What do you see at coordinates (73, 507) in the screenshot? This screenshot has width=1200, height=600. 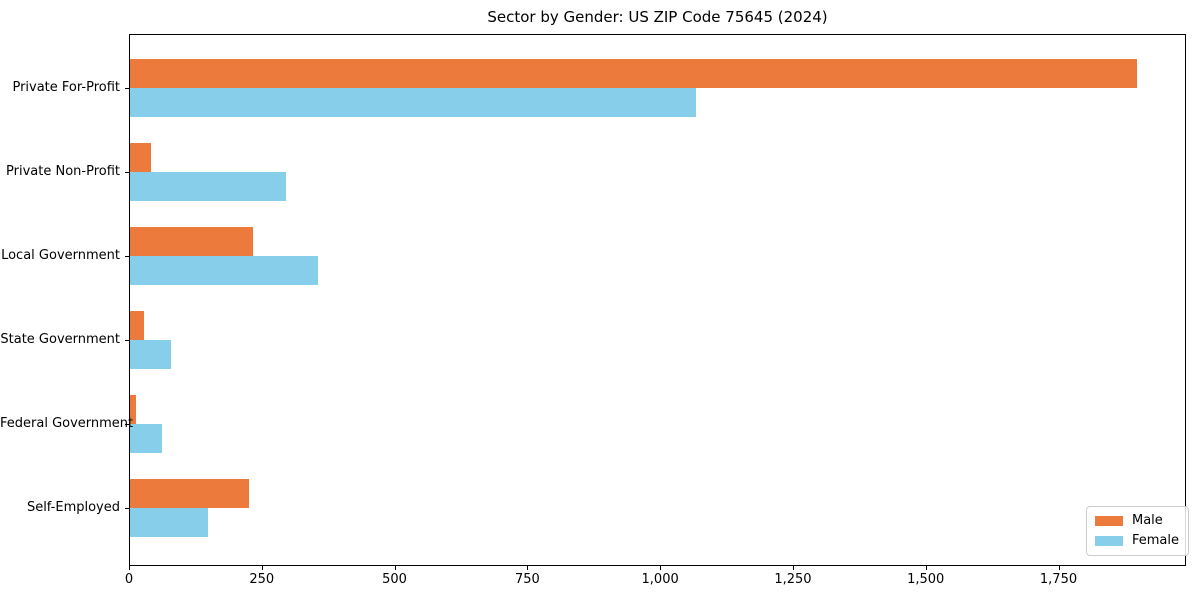 I see `y-tick-label-self-employed: Self-Employed` at bounding box center [73, 507].